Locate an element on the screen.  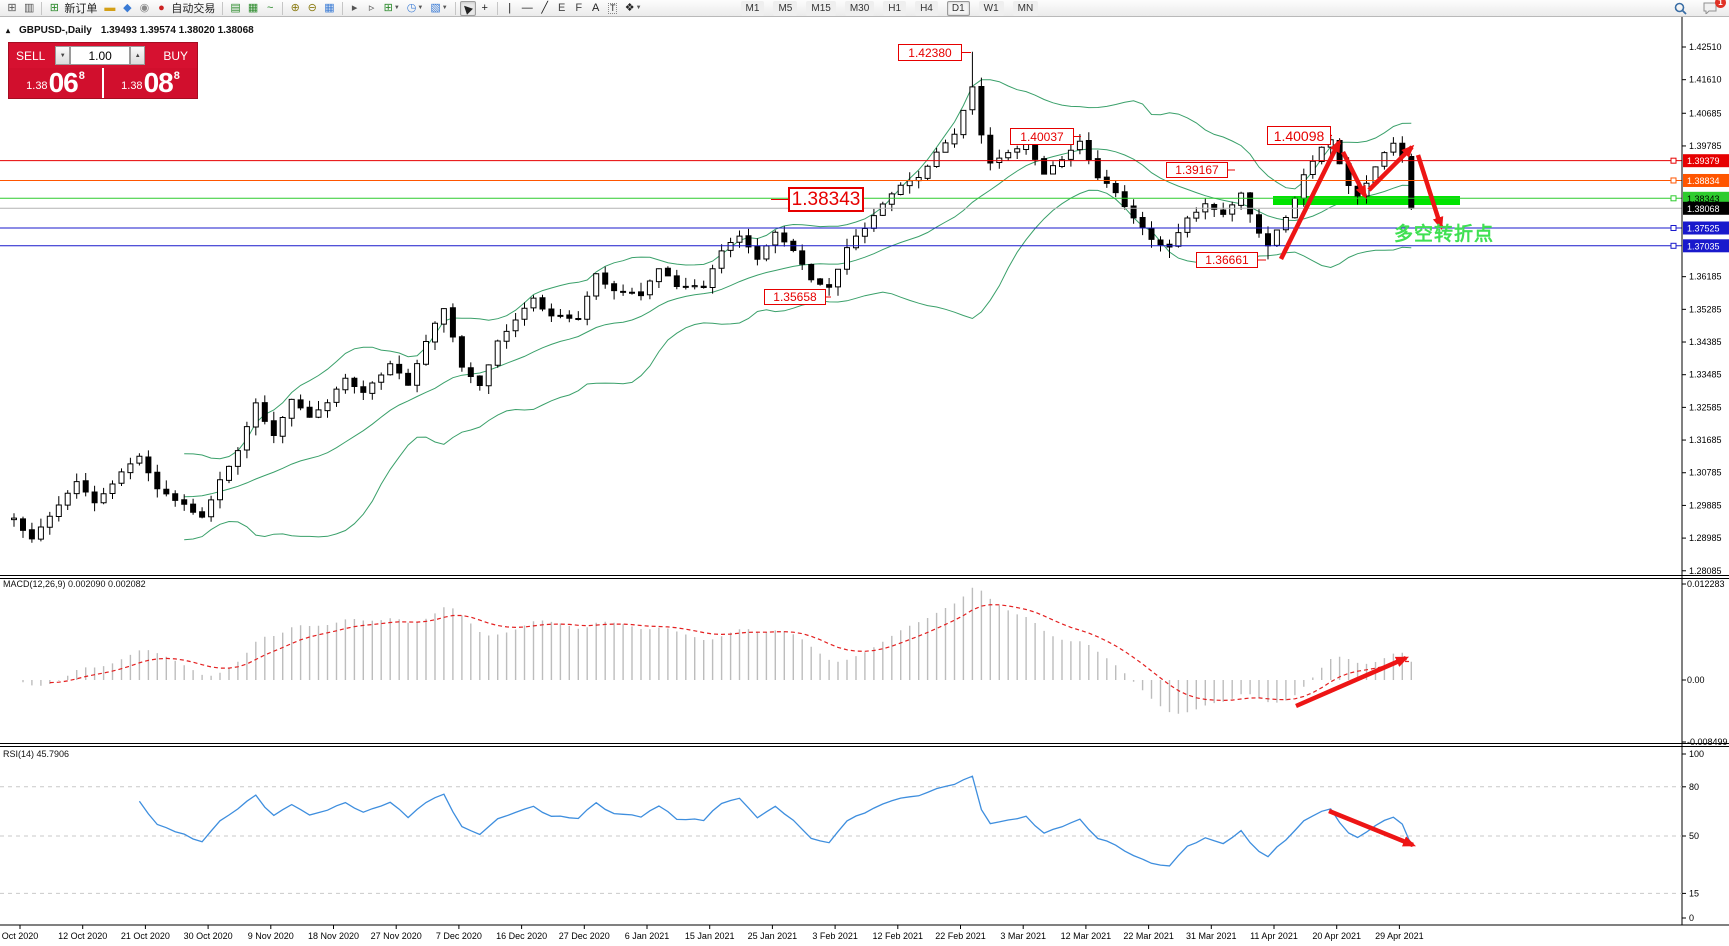
price-annotation: 1.38343 is located at coordinates (826, 199).